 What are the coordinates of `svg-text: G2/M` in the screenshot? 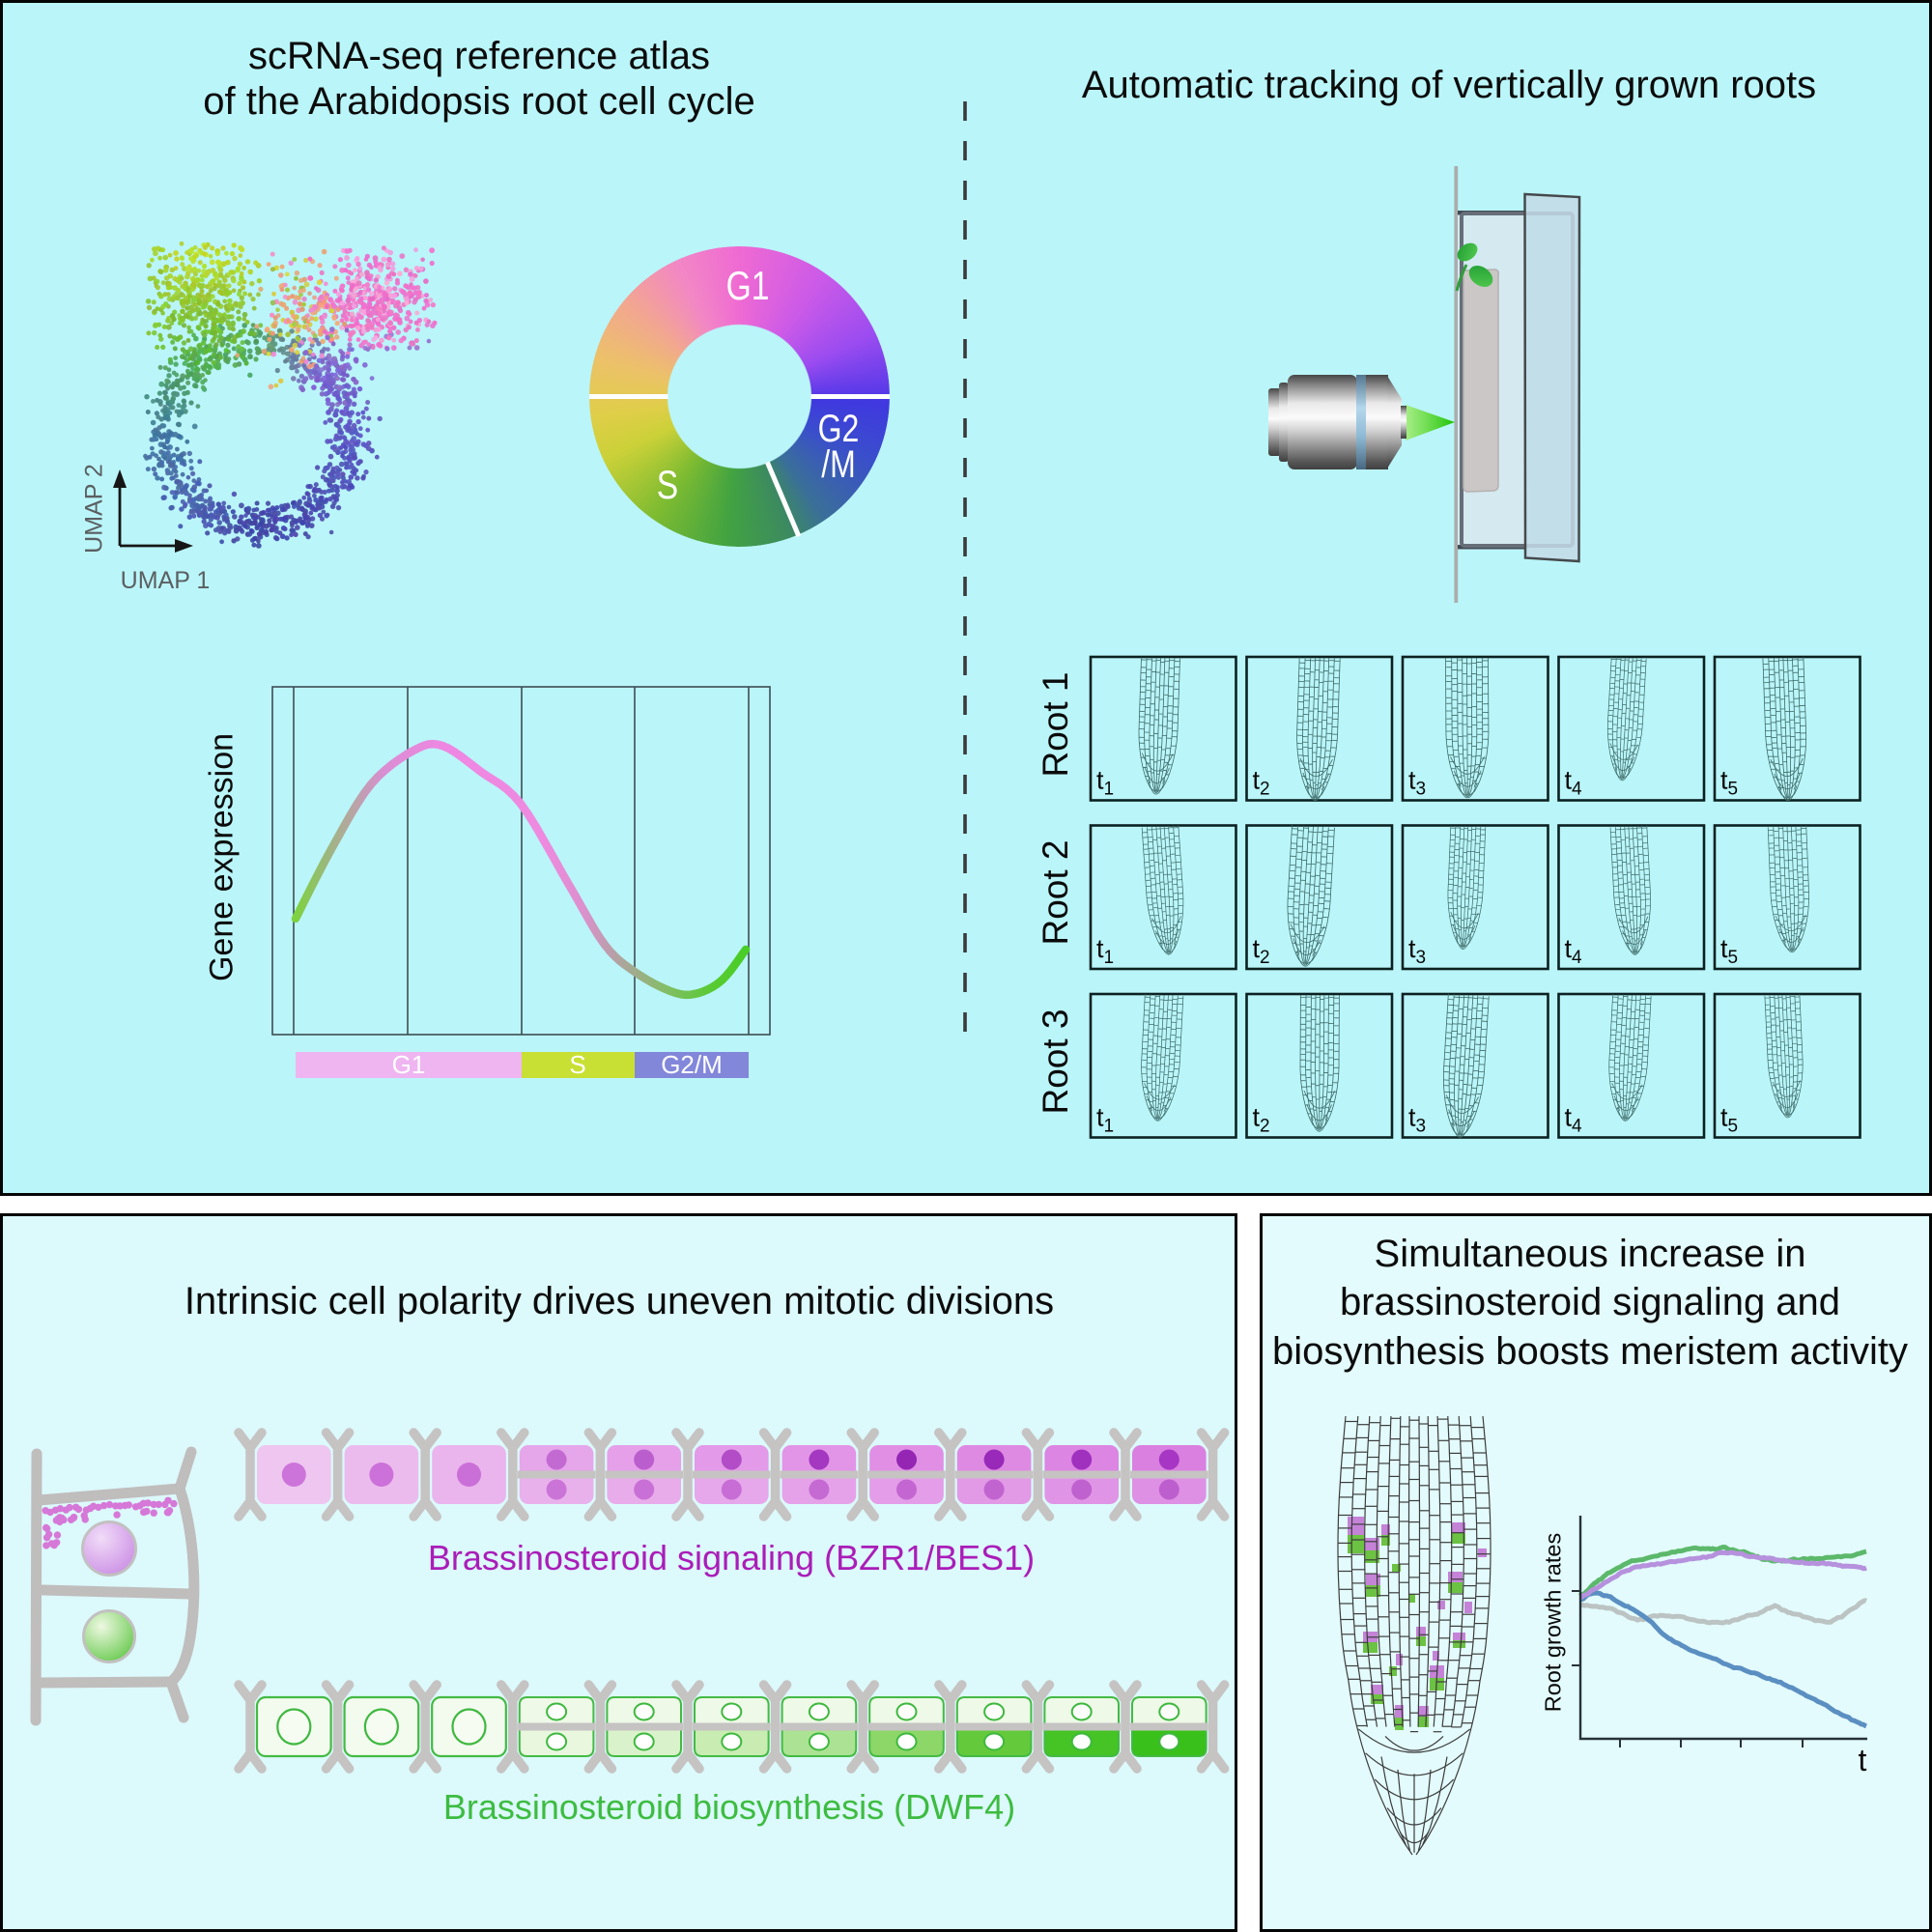 It's located at (692, 1064).